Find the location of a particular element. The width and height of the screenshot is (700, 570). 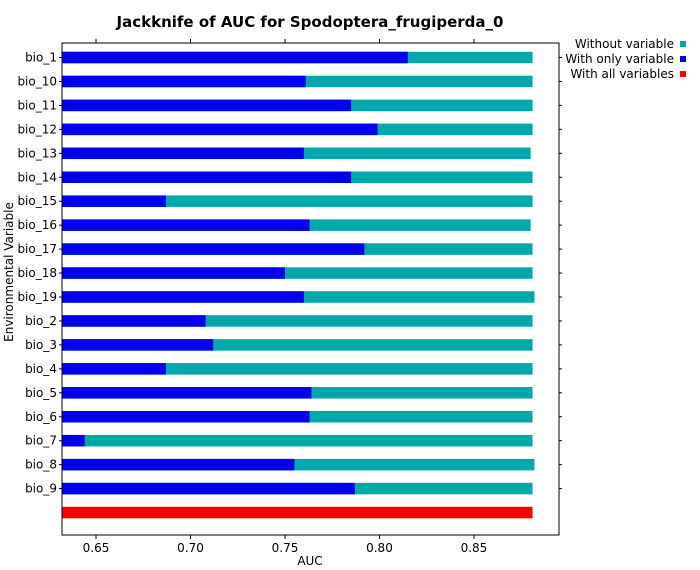

y-tick-label-bio-5: bio_5 is located at coordinates (41, 393).